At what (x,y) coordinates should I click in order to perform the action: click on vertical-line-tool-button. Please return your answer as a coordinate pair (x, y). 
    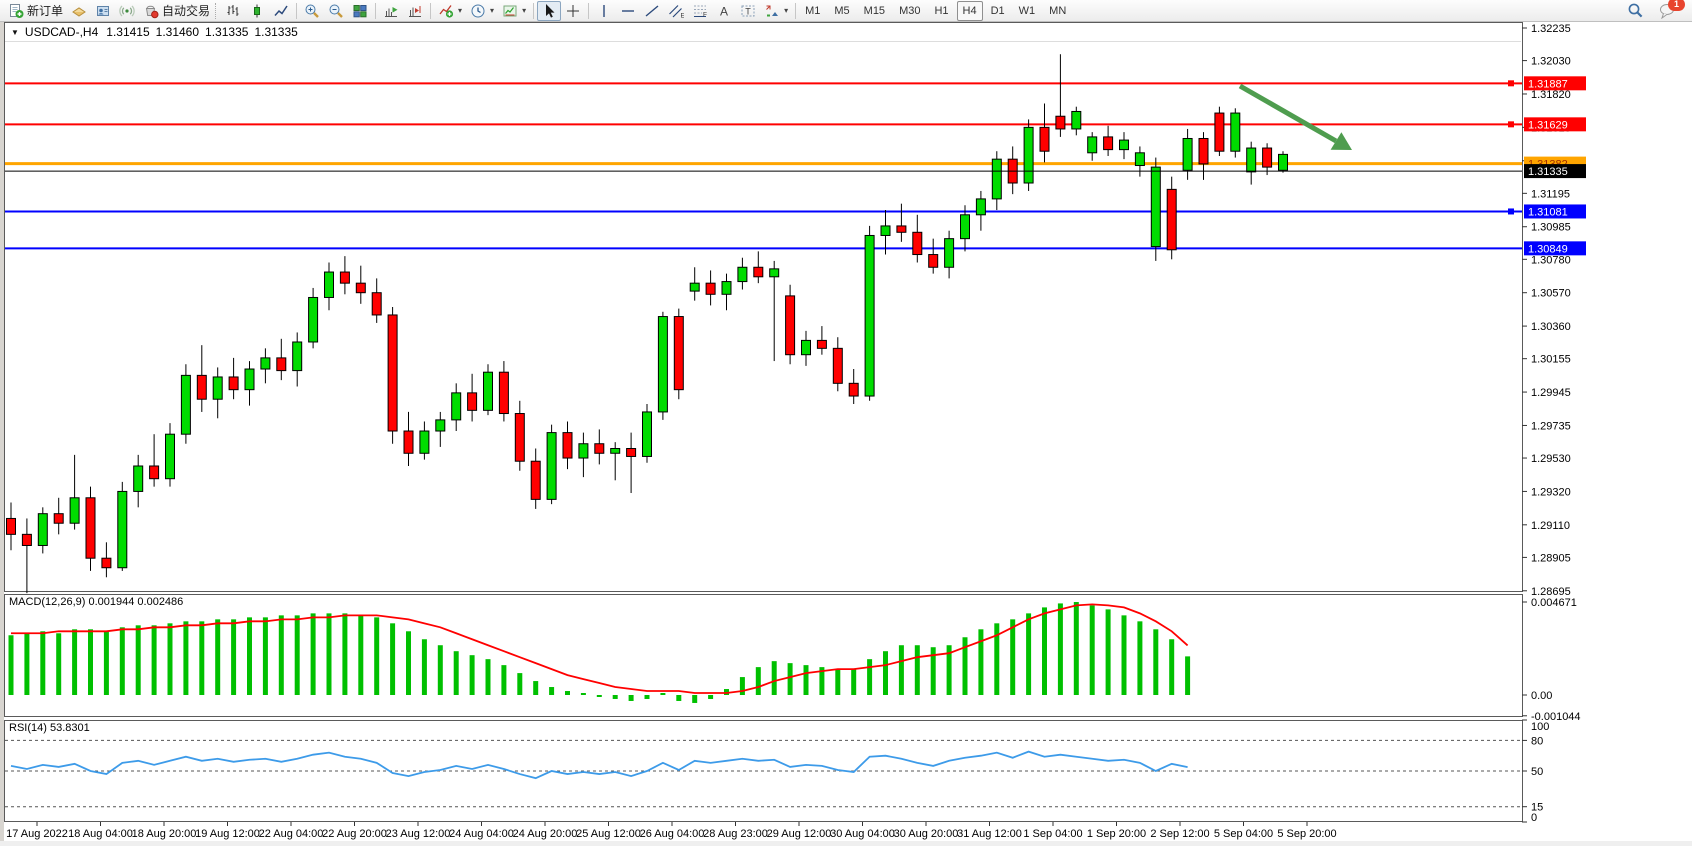
    Looking at the image, I should click on (604, 11).